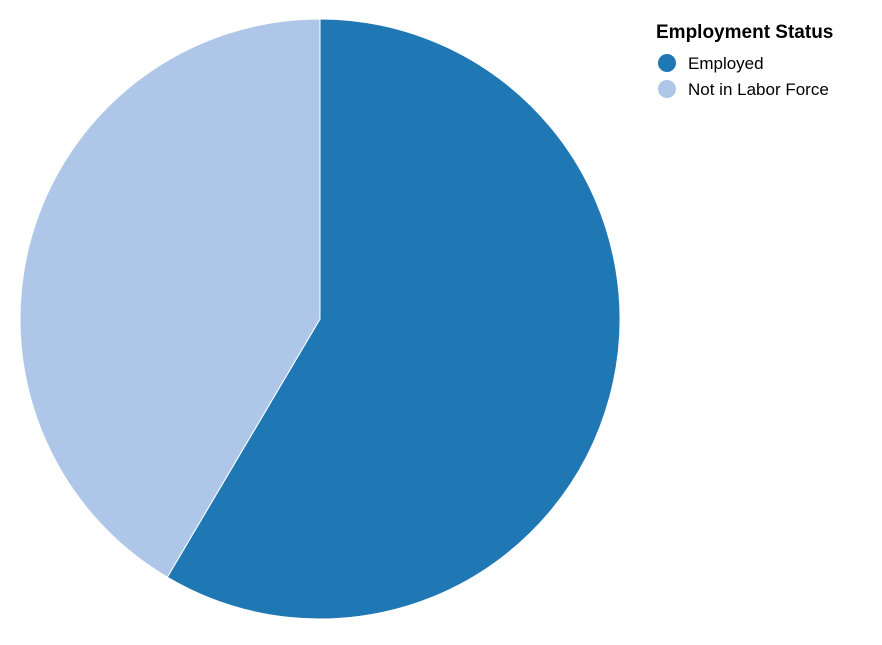 This screenshot has width=882, height=645. I want to click on legend-label-not-in-labor-force: Not in Labor Force, so click(758, 89).